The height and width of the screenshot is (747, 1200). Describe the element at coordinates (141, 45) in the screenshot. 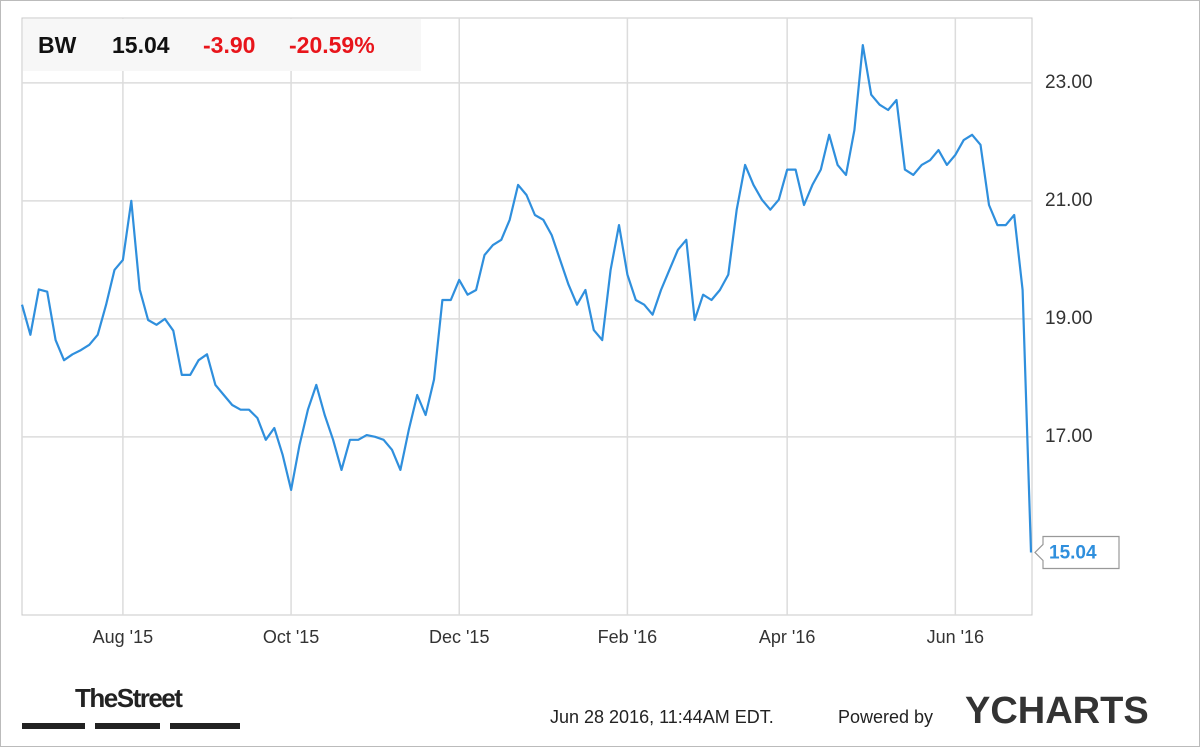

I see `price: 15.04` at that location.